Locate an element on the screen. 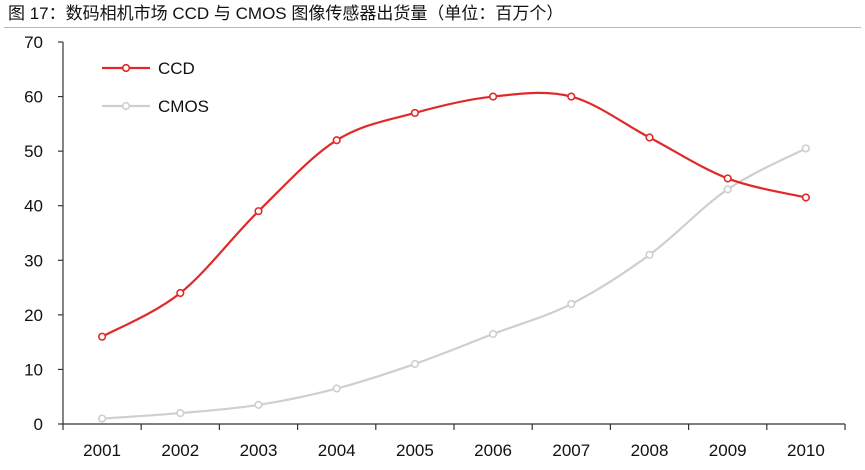  y-tick-label: 50 is located at coordinates (33, 151).